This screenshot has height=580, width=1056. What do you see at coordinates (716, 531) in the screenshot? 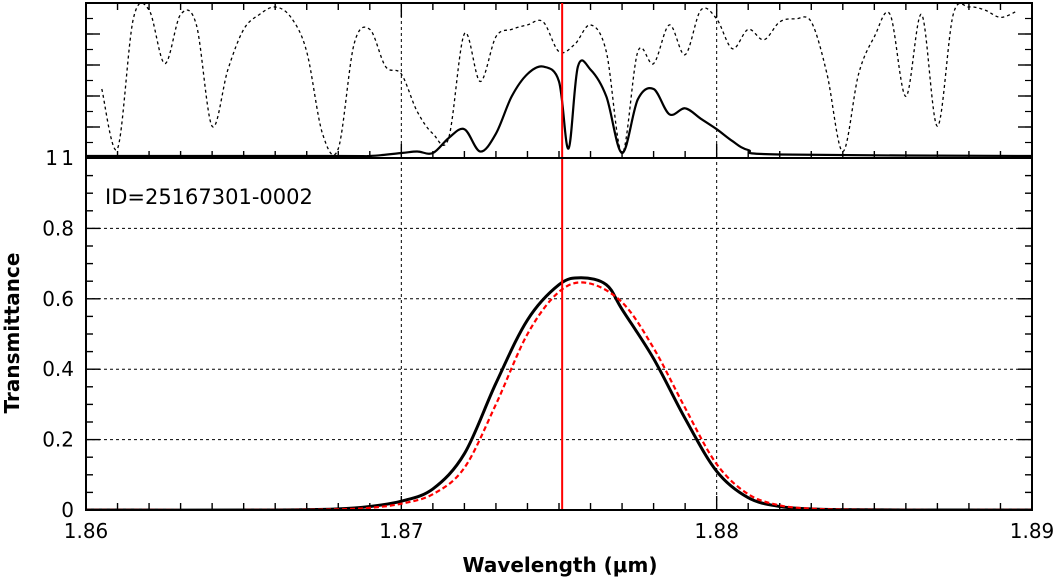
I see `x-tick-label: 1.88` at bounding box center [716, 531].